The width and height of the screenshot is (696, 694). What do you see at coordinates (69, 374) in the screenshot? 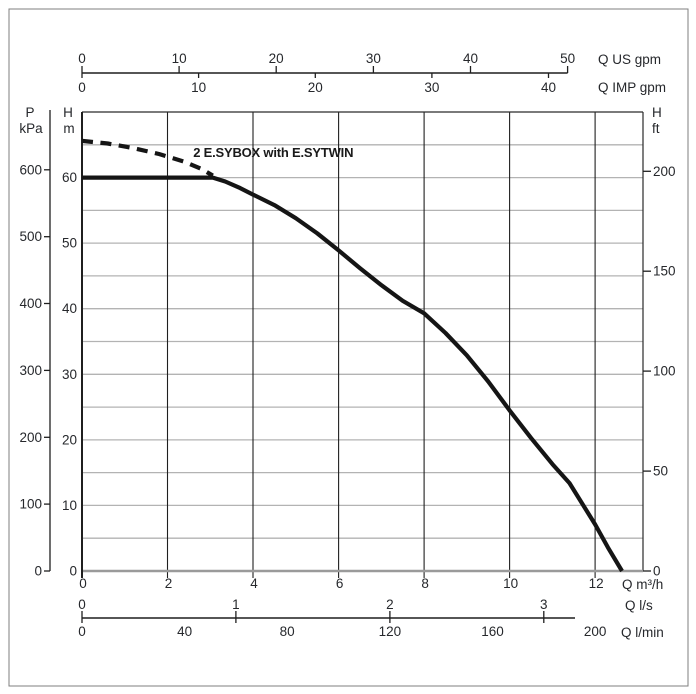
I see `m-tick-label: 30` at bounding box center [69, 374].